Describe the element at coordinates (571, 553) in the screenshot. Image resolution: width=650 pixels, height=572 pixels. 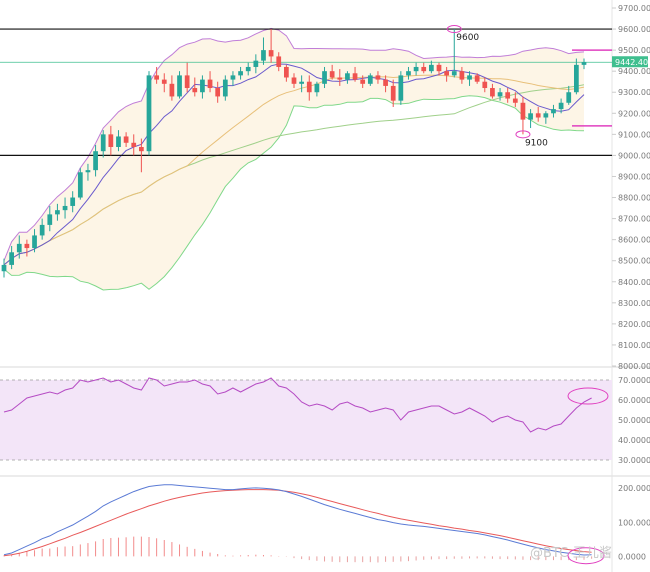
I see `watermark: @BTC-王儿酱` at that location.